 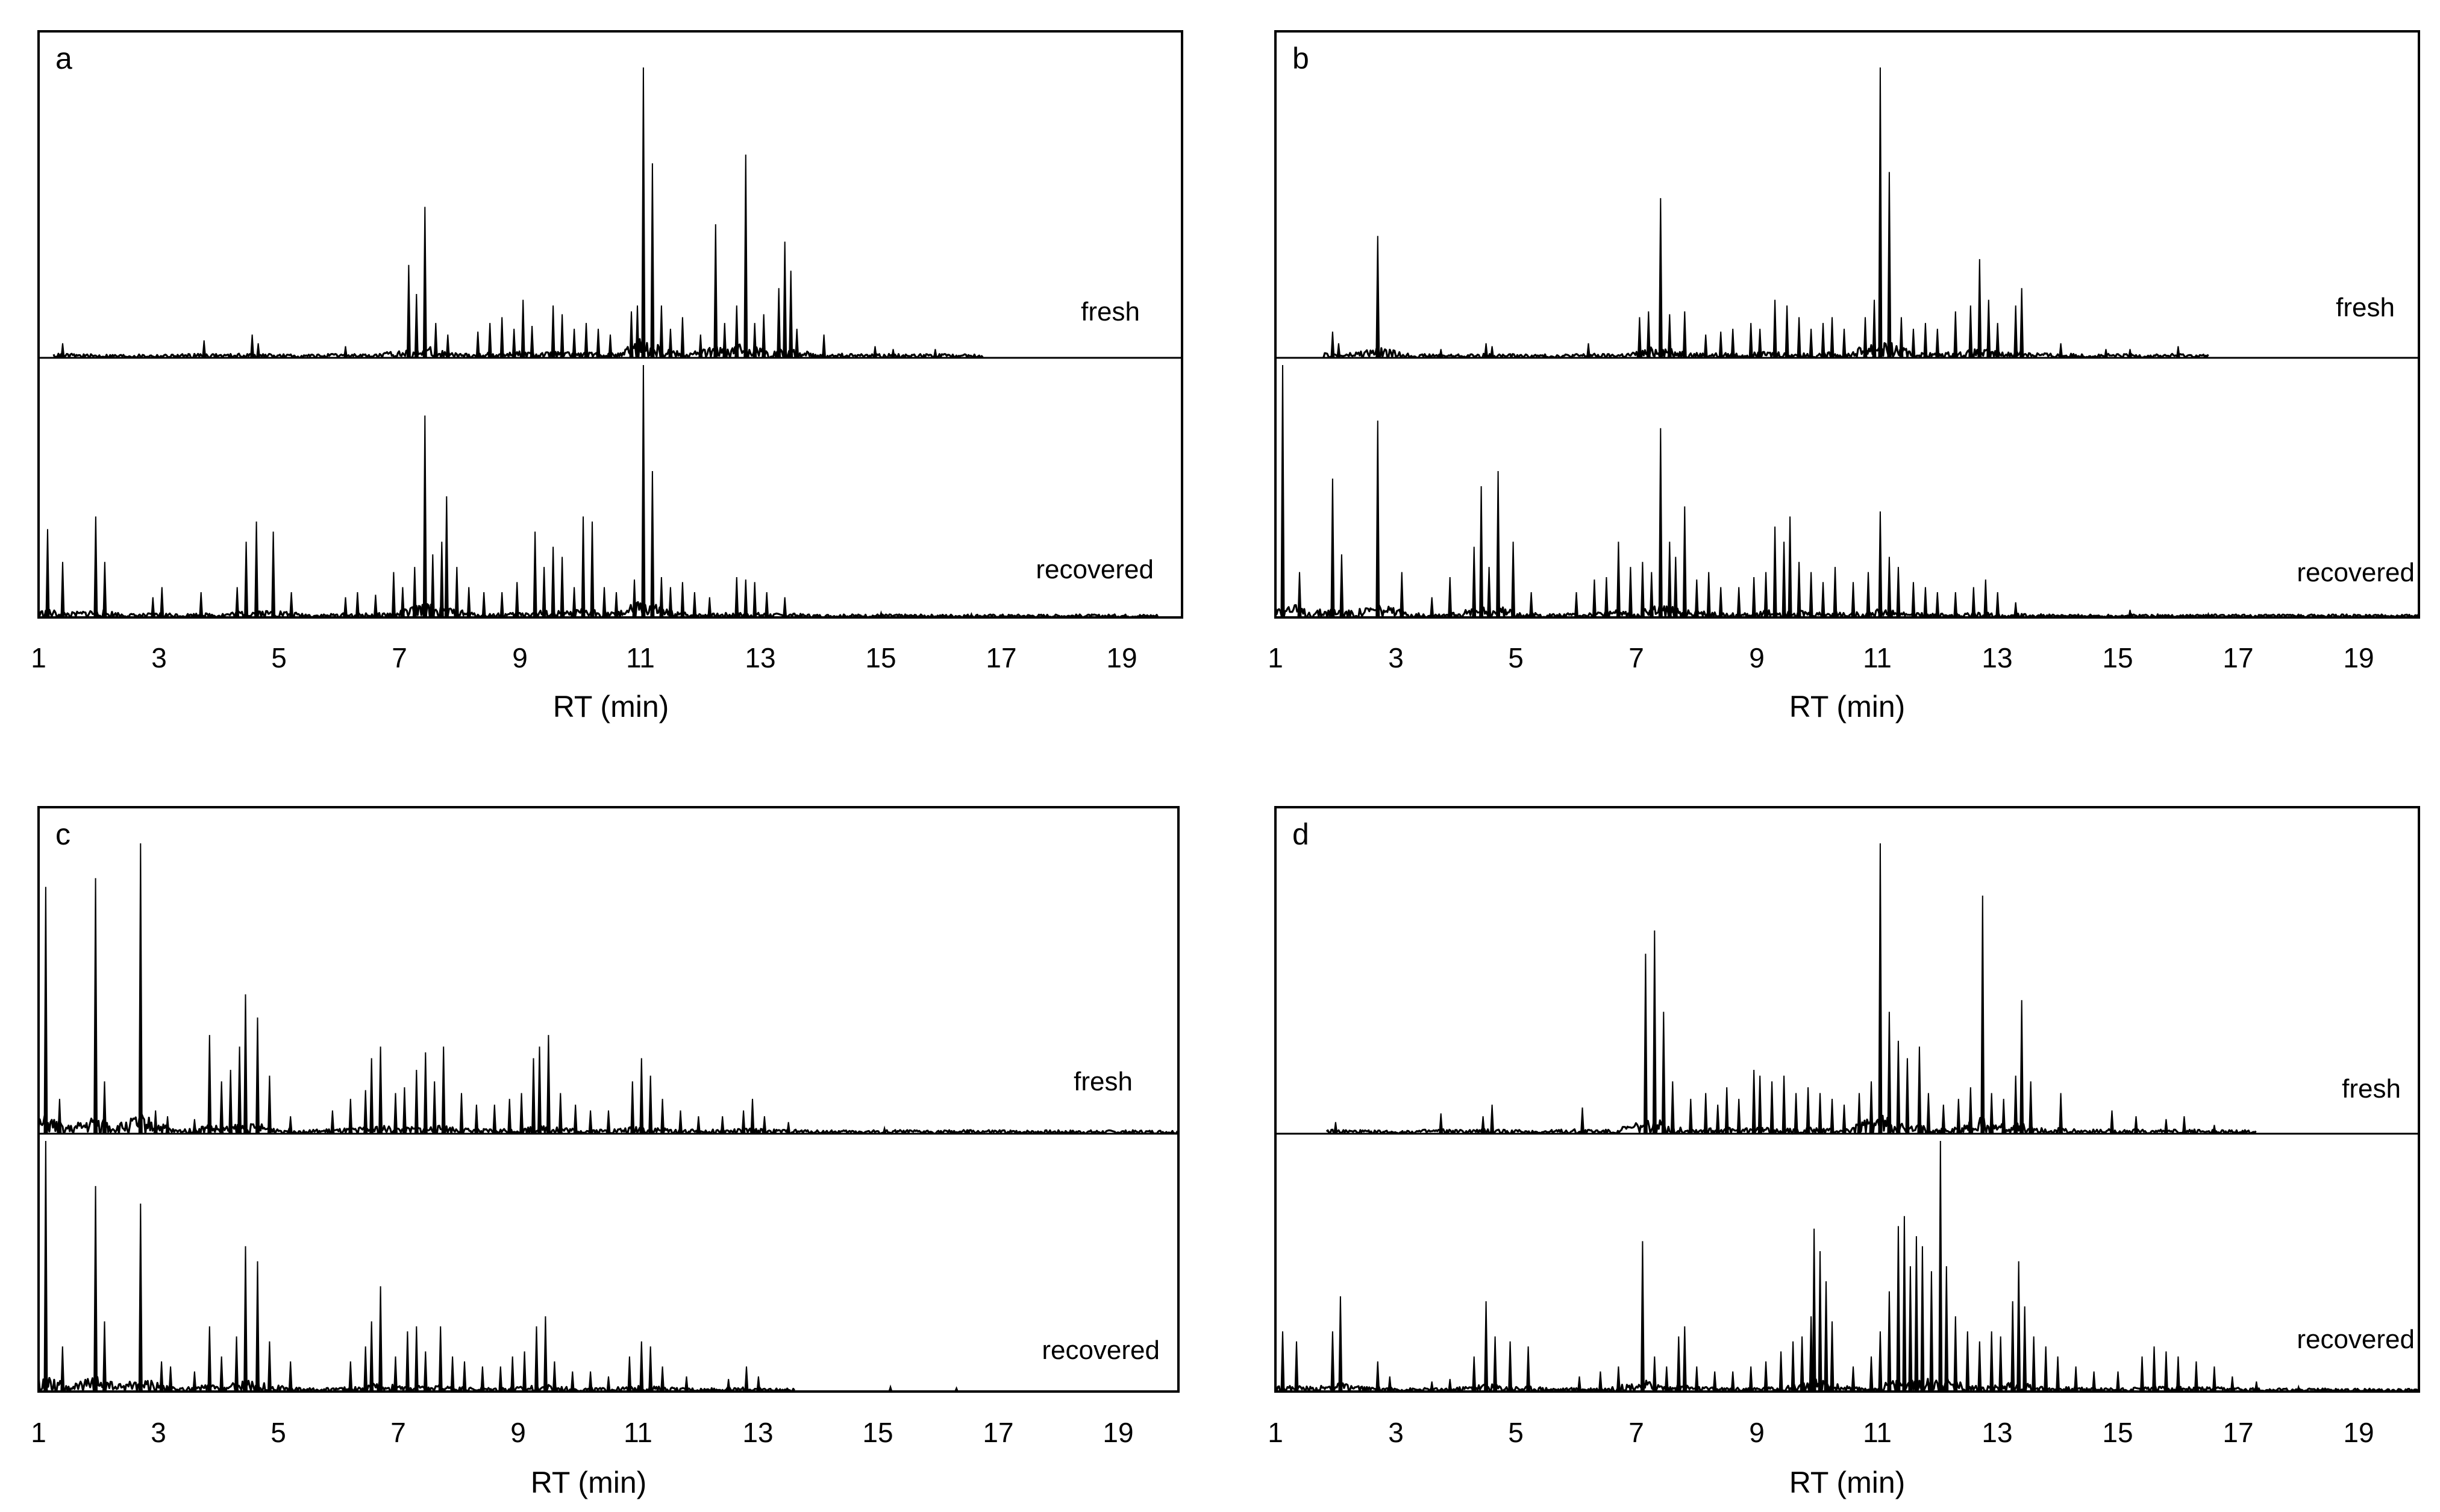 I want to click on panel-a-tick-3: 3, so click(x=159, y=657).